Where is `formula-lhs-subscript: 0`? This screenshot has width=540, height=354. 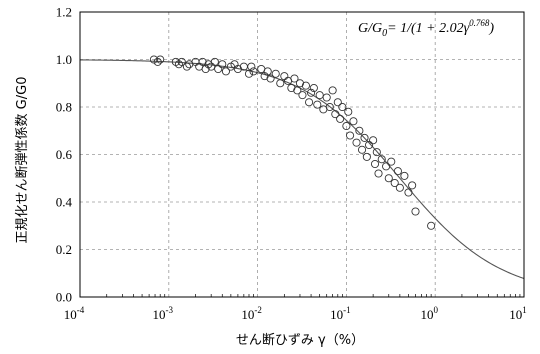 formula-lhs-subscript: 0 is located at coordinates (384, 33).